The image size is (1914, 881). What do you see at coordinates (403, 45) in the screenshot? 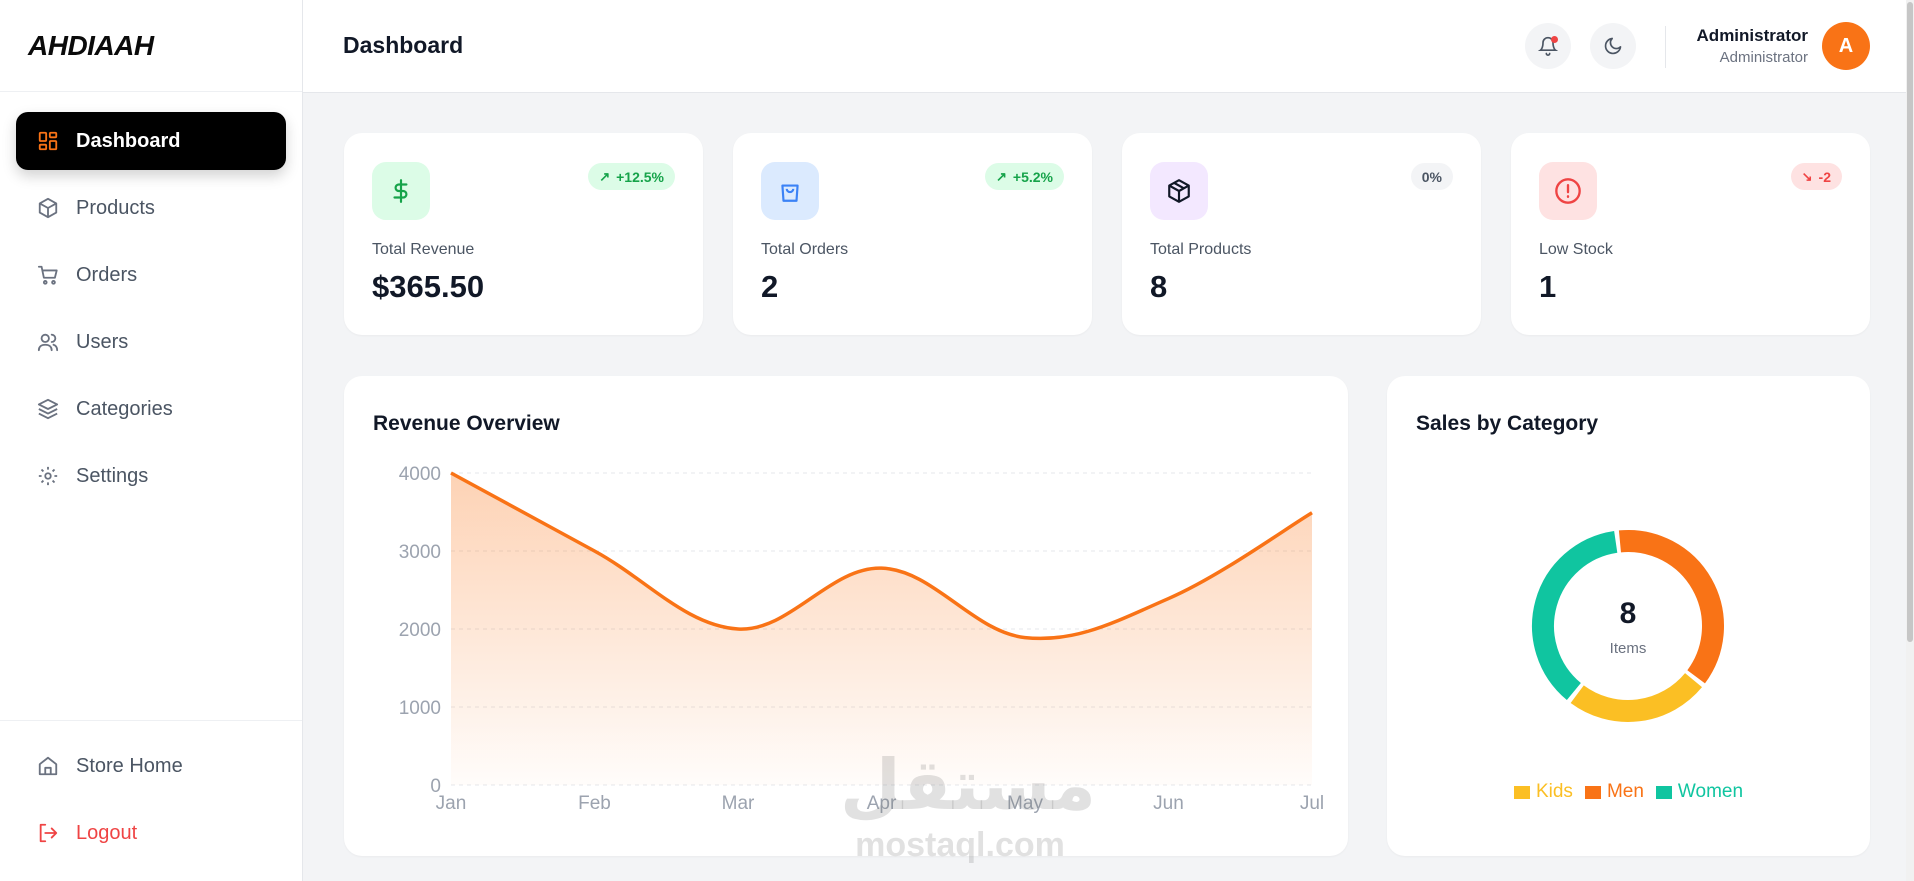
I see `page-title: Dashboard` at bounding box center [403, 45].